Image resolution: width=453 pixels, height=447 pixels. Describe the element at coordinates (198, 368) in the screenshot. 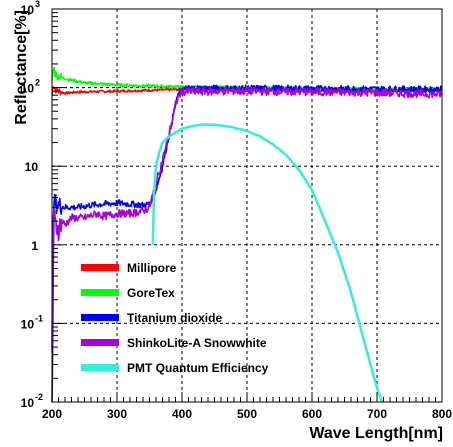

I see `legend-label: PMT Quantum Efficiency` at that location.